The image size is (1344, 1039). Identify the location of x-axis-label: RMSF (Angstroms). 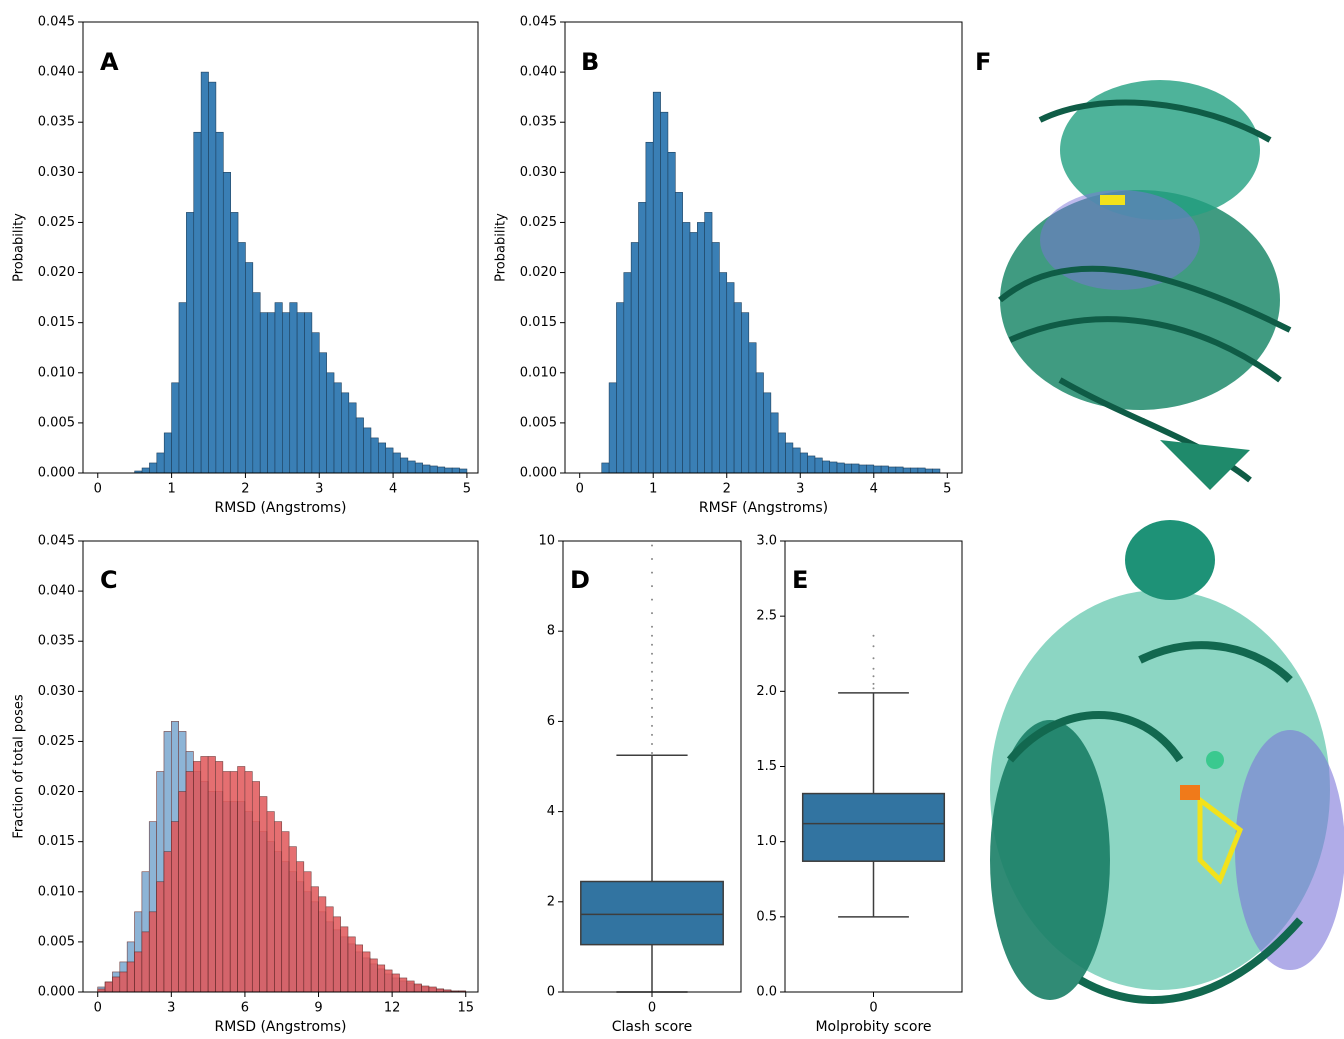
(763, 508).